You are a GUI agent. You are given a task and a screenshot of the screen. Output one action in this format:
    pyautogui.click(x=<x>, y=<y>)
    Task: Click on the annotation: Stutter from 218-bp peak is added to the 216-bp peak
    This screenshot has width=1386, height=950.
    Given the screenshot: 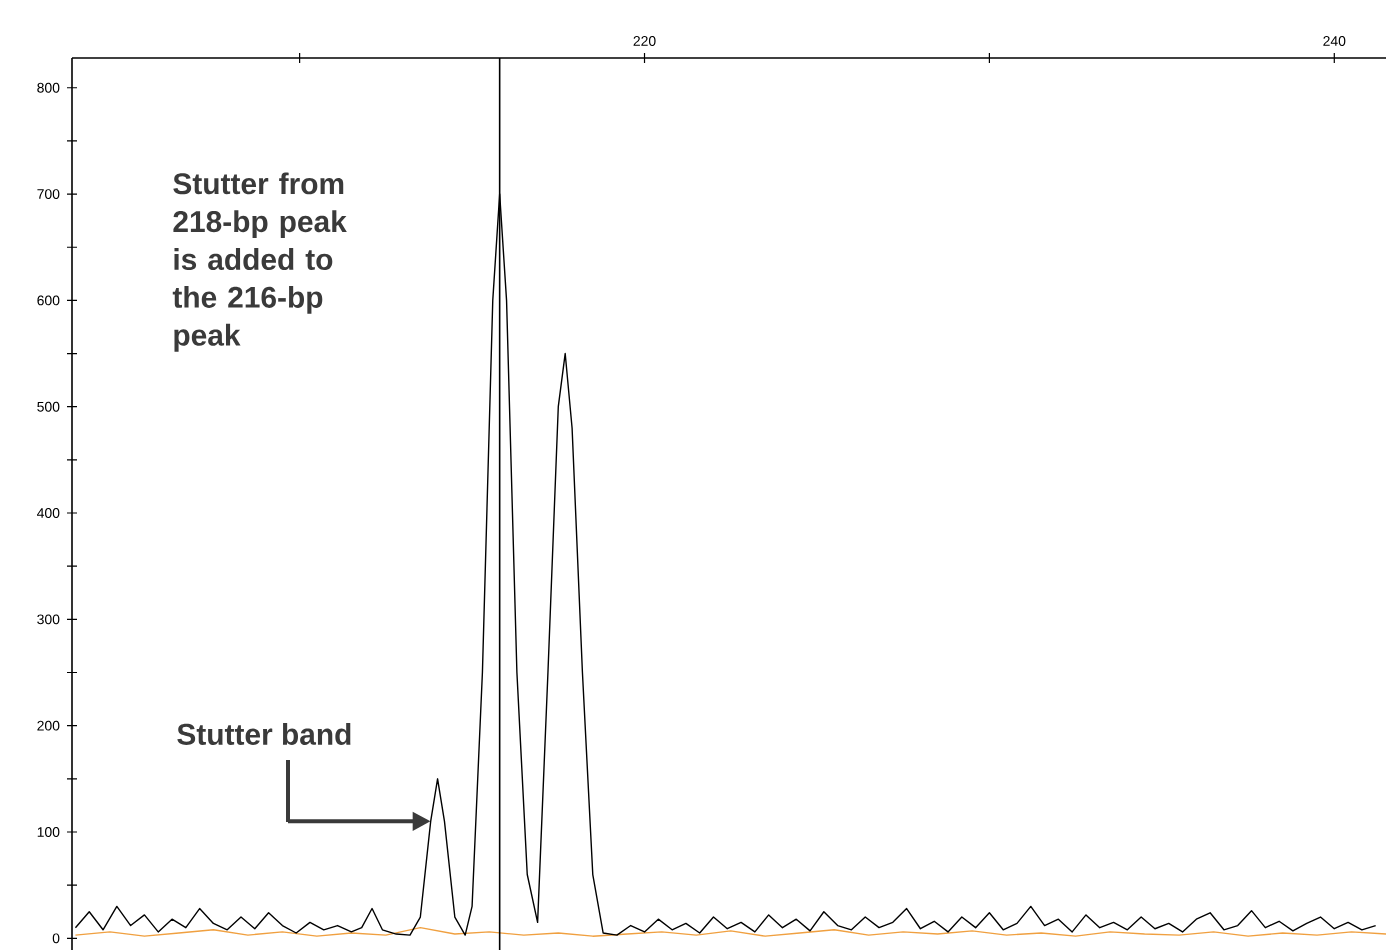 What is the action you would take?
    pyautogui.click(x=259, y=262)
    